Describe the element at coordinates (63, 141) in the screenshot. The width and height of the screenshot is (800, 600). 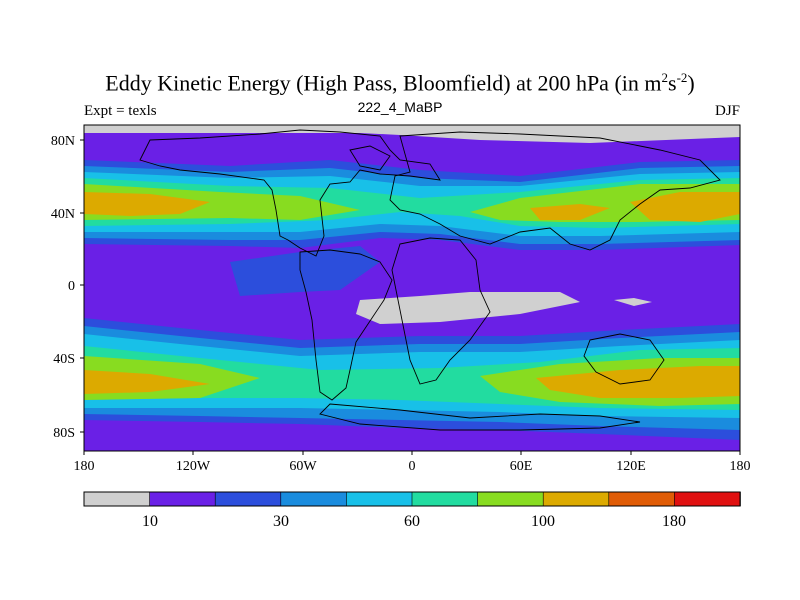
I see `lat-label-80n: 80N` at that location.